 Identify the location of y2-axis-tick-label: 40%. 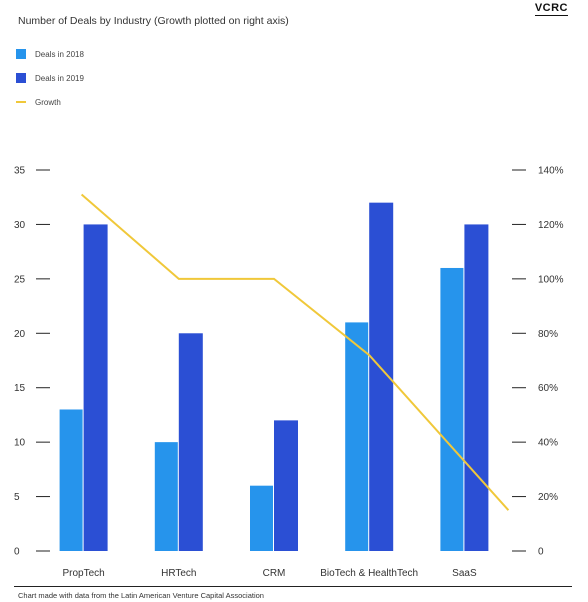
(548, 443).